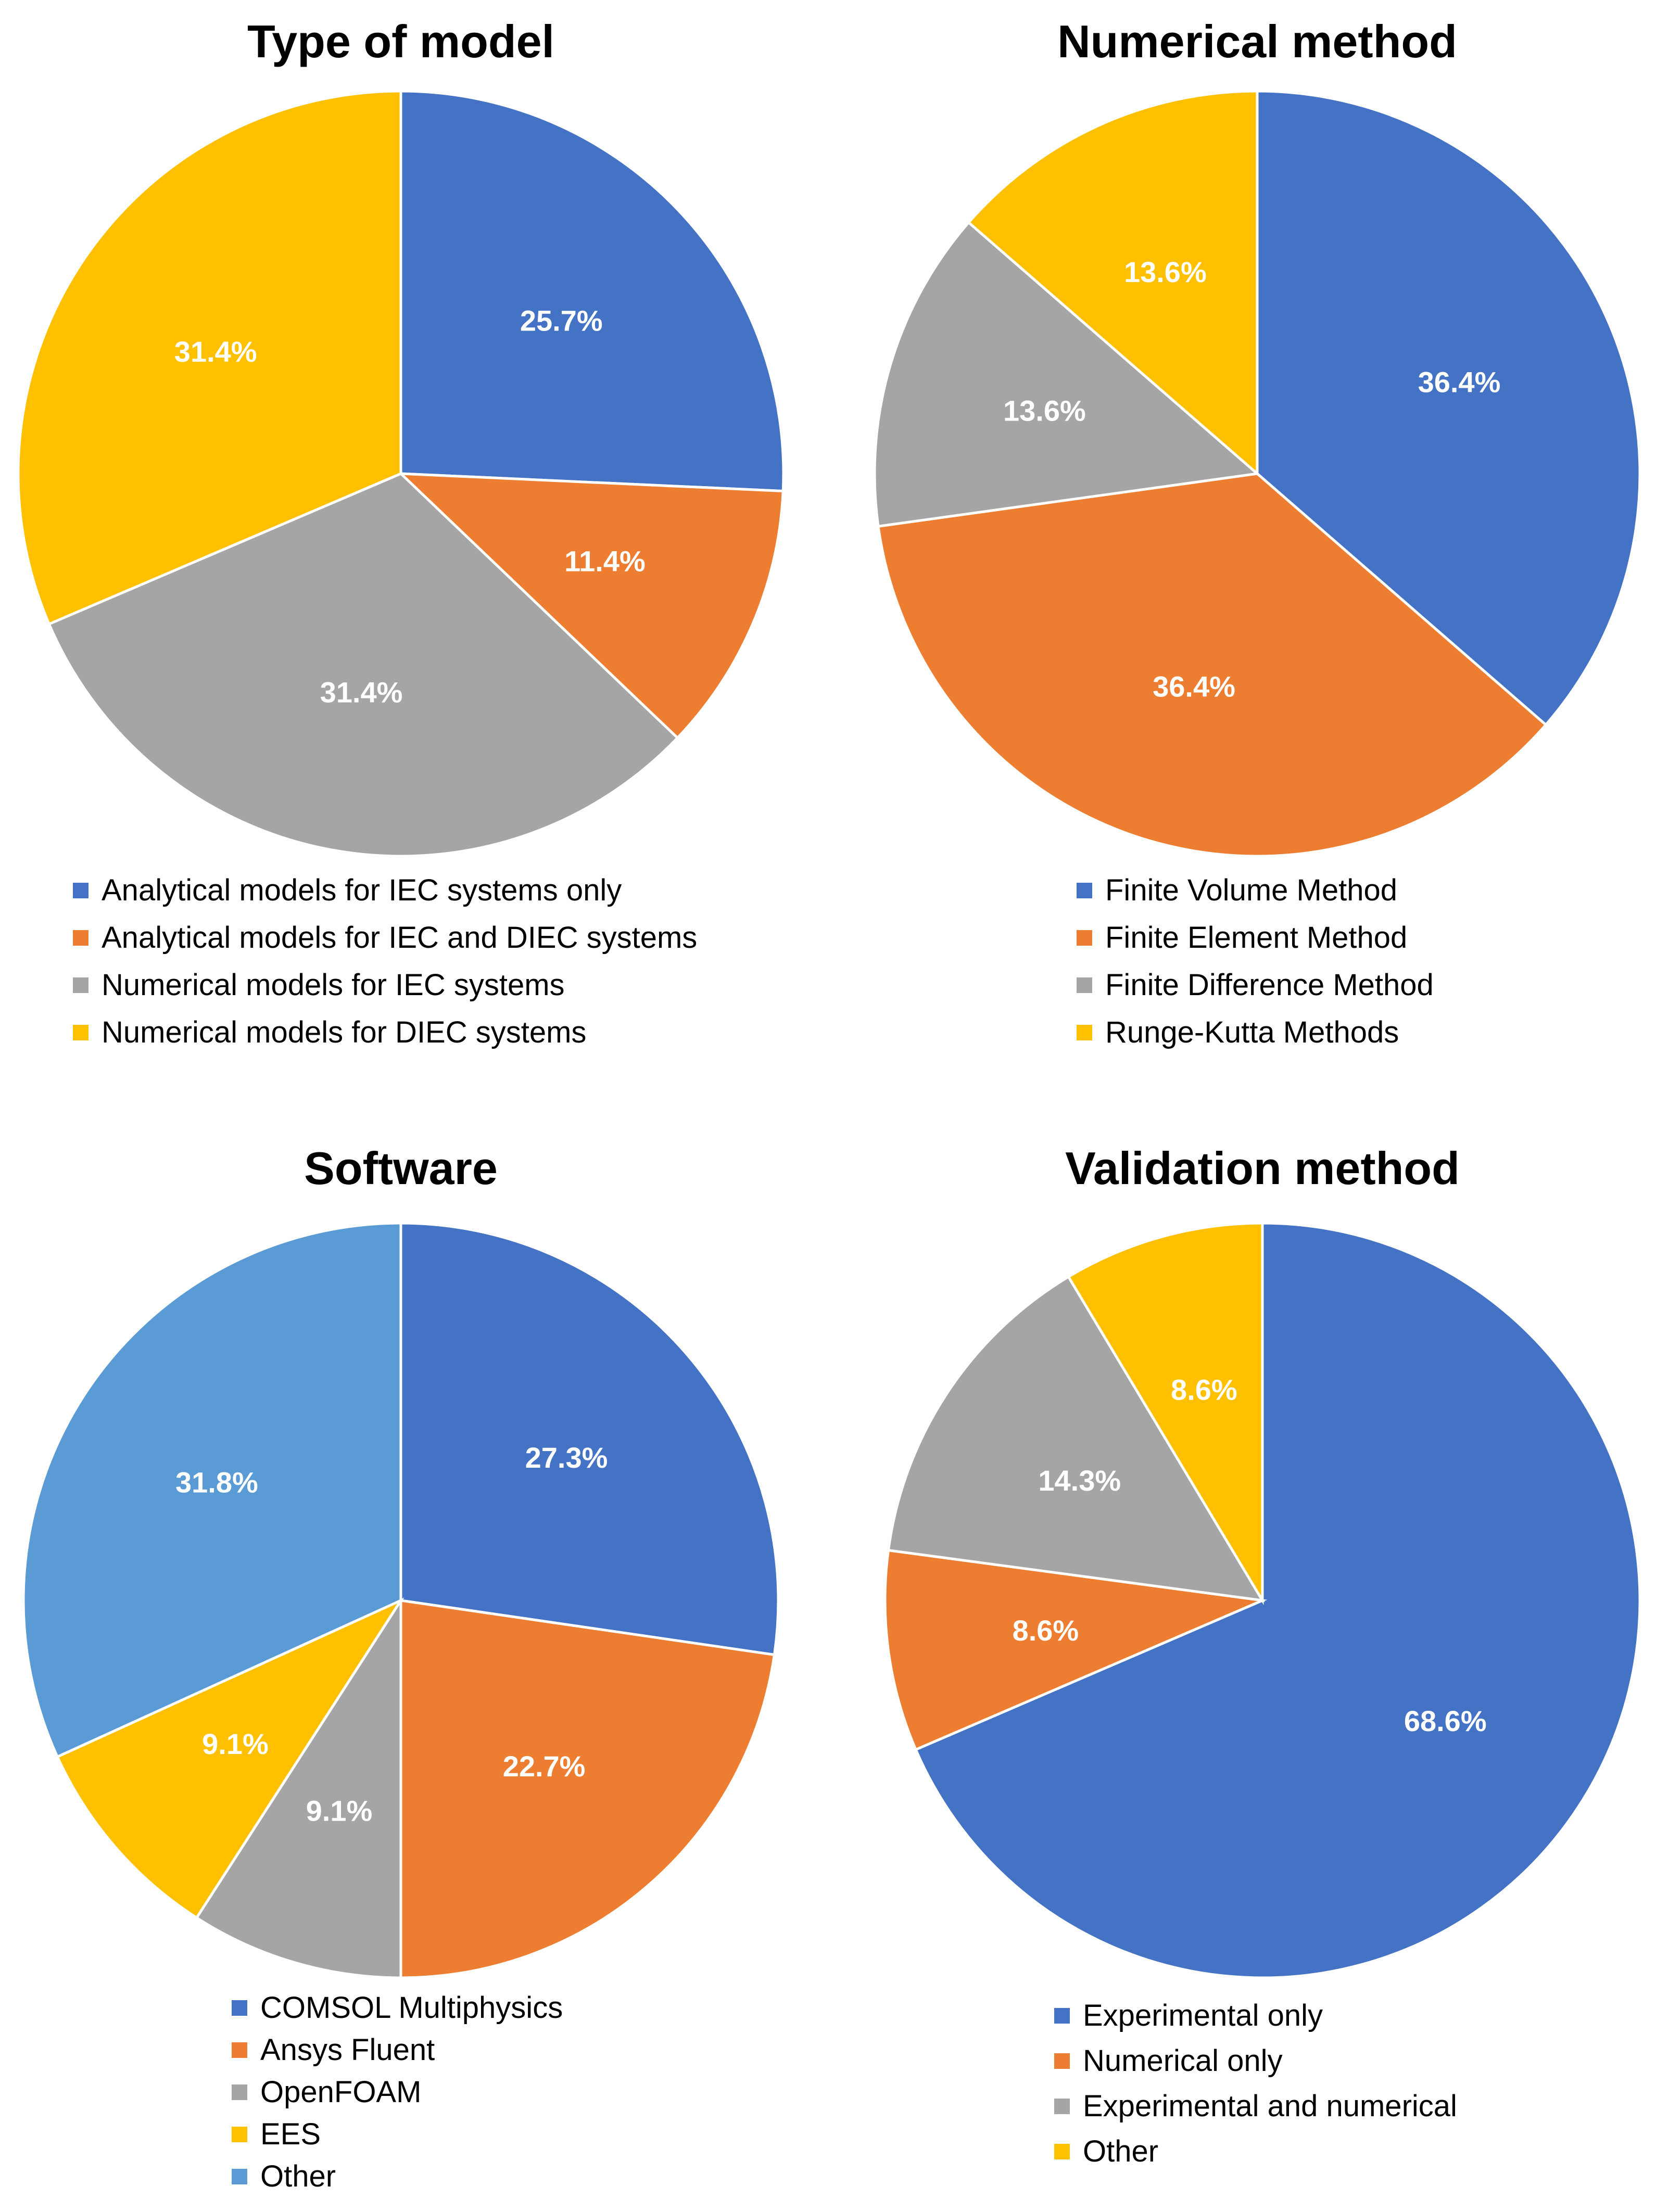  I want to click on legend-label: Runge-Kutta Methods, so click(1252, 1032).